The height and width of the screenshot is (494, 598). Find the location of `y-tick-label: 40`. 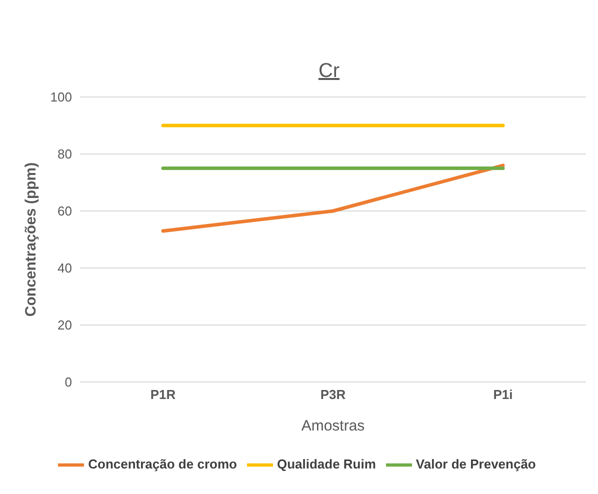

y-tick-label: 40 is located at coordinates (65, 268).